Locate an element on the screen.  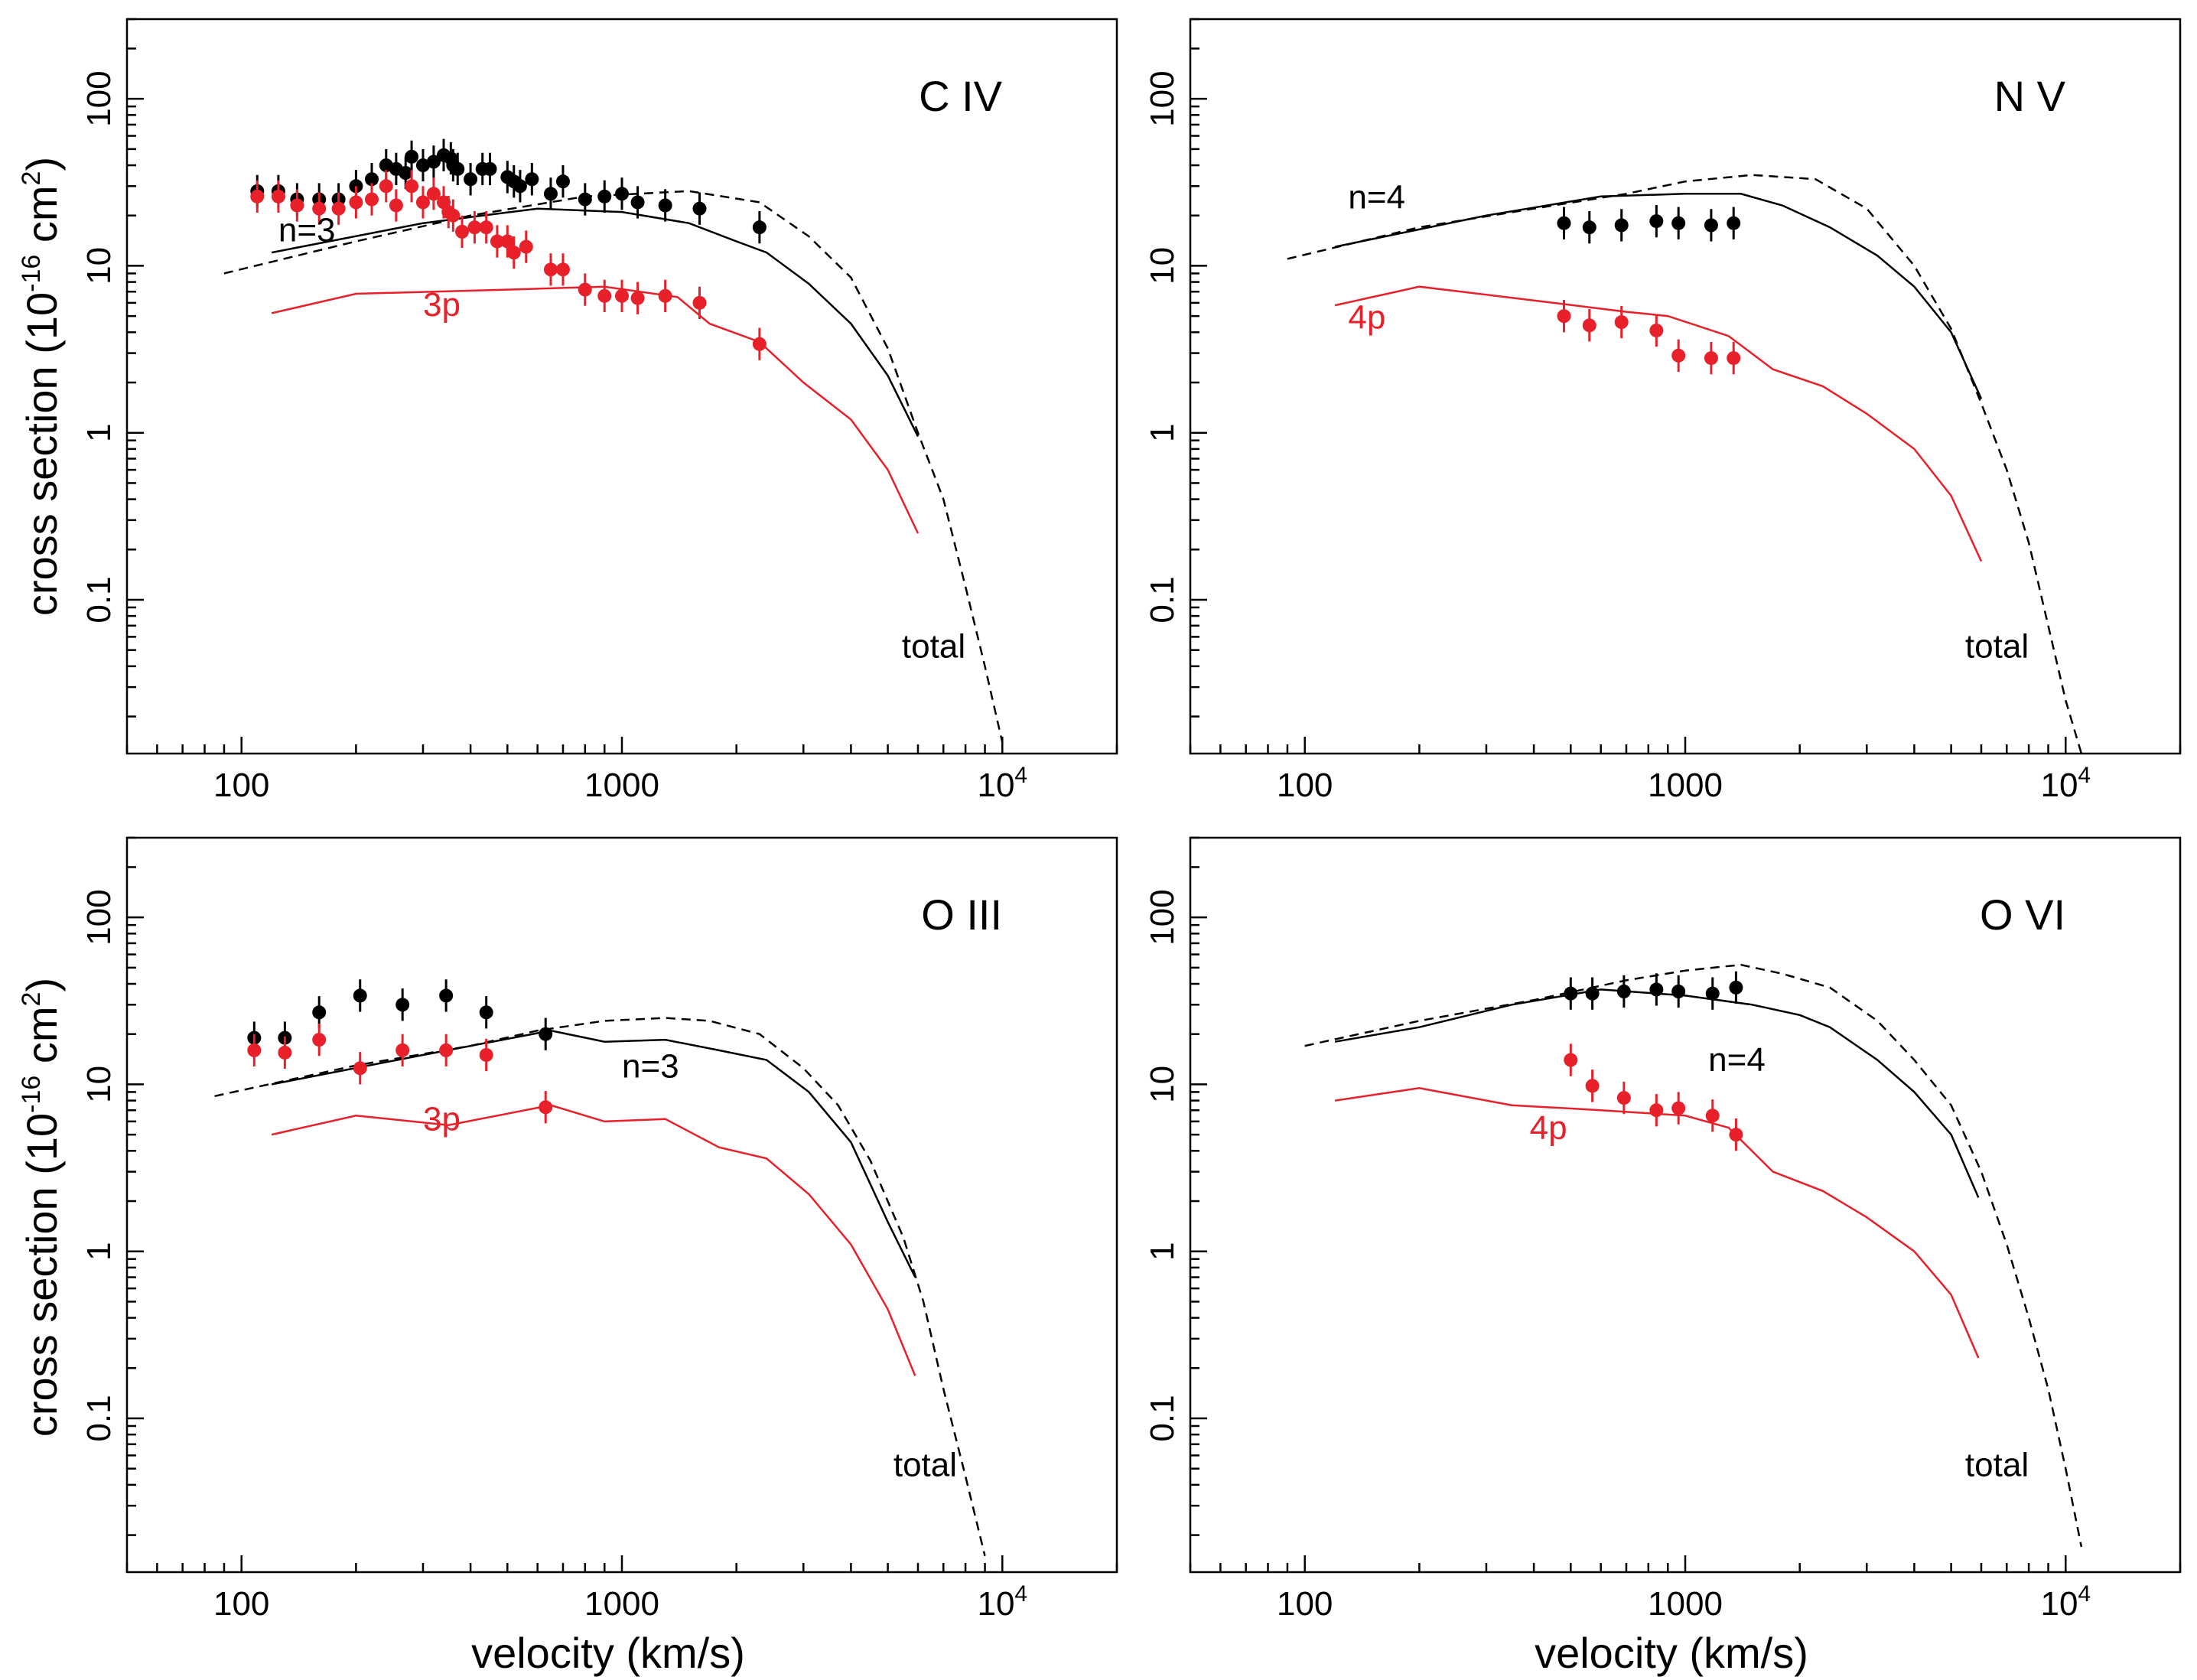
total-curve is located at coordinates (600, 1287).